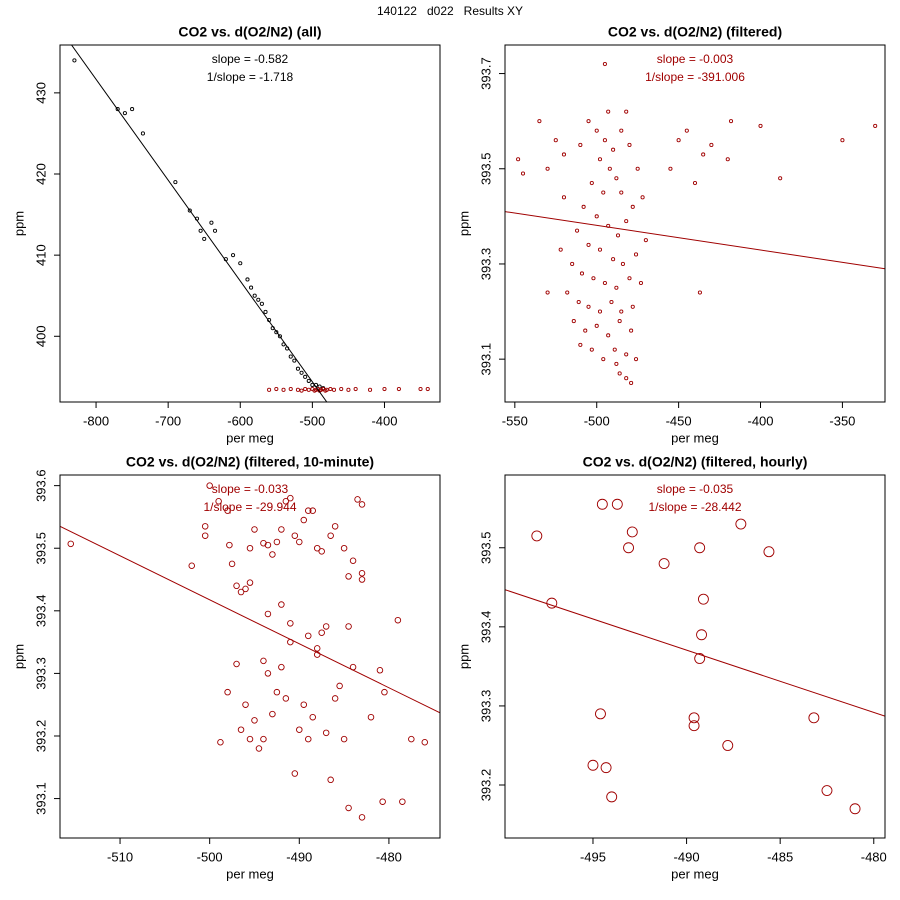 The width and height of the screenshot is (900, 900). I want to click on x-tick-label: -500, so click(312, 420).